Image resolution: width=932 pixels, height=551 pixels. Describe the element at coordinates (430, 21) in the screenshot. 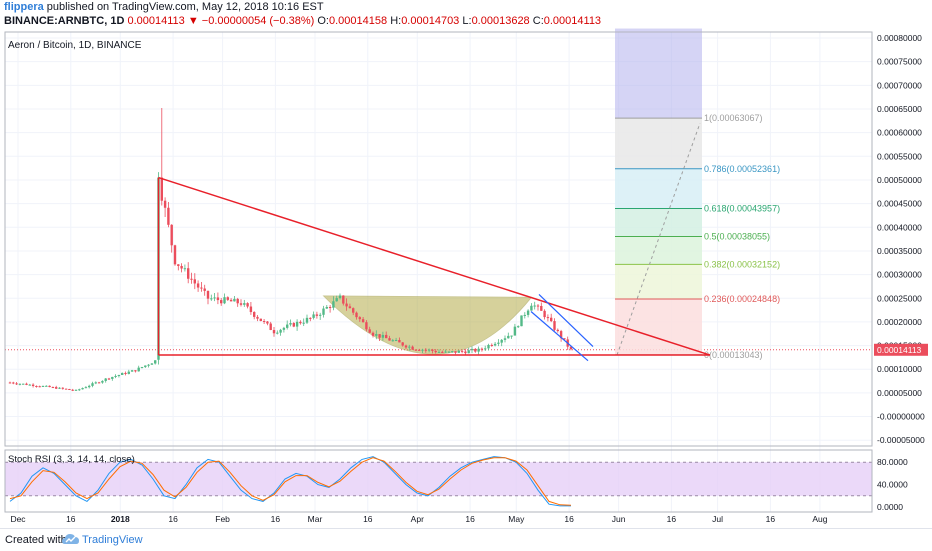

I see `high-value: 0.00014703` at that location.